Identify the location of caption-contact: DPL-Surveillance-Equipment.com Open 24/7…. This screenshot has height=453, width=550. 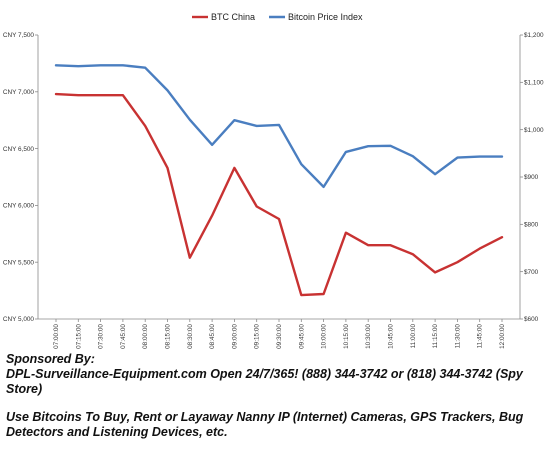
(264, 381).